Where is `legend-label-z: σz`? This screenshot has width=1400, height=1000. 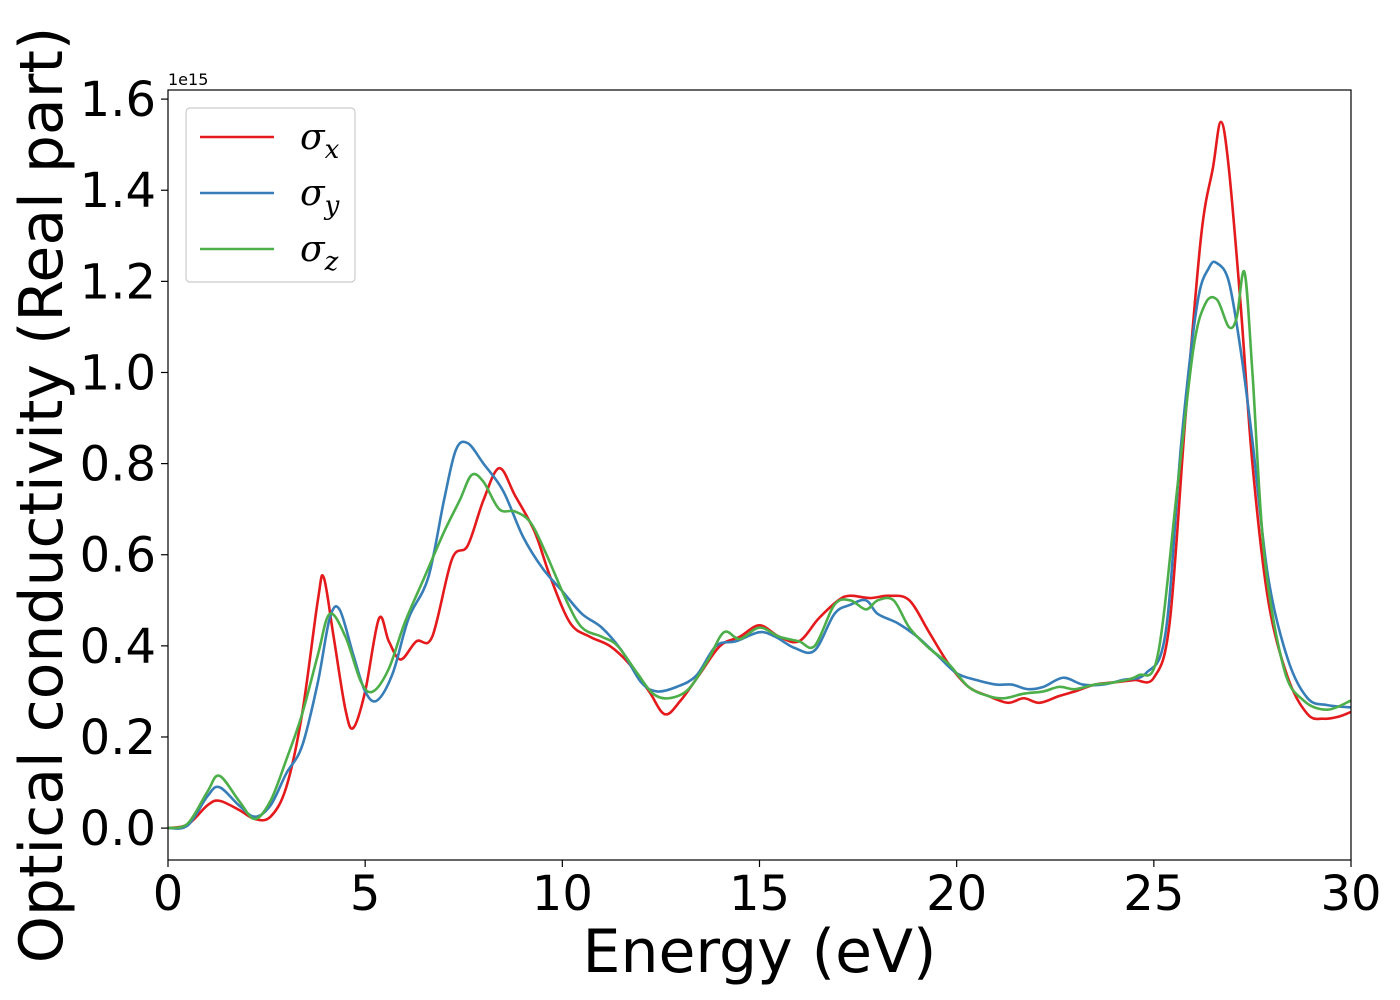
legend-label-z: σz is located at coordinates (319, 253).